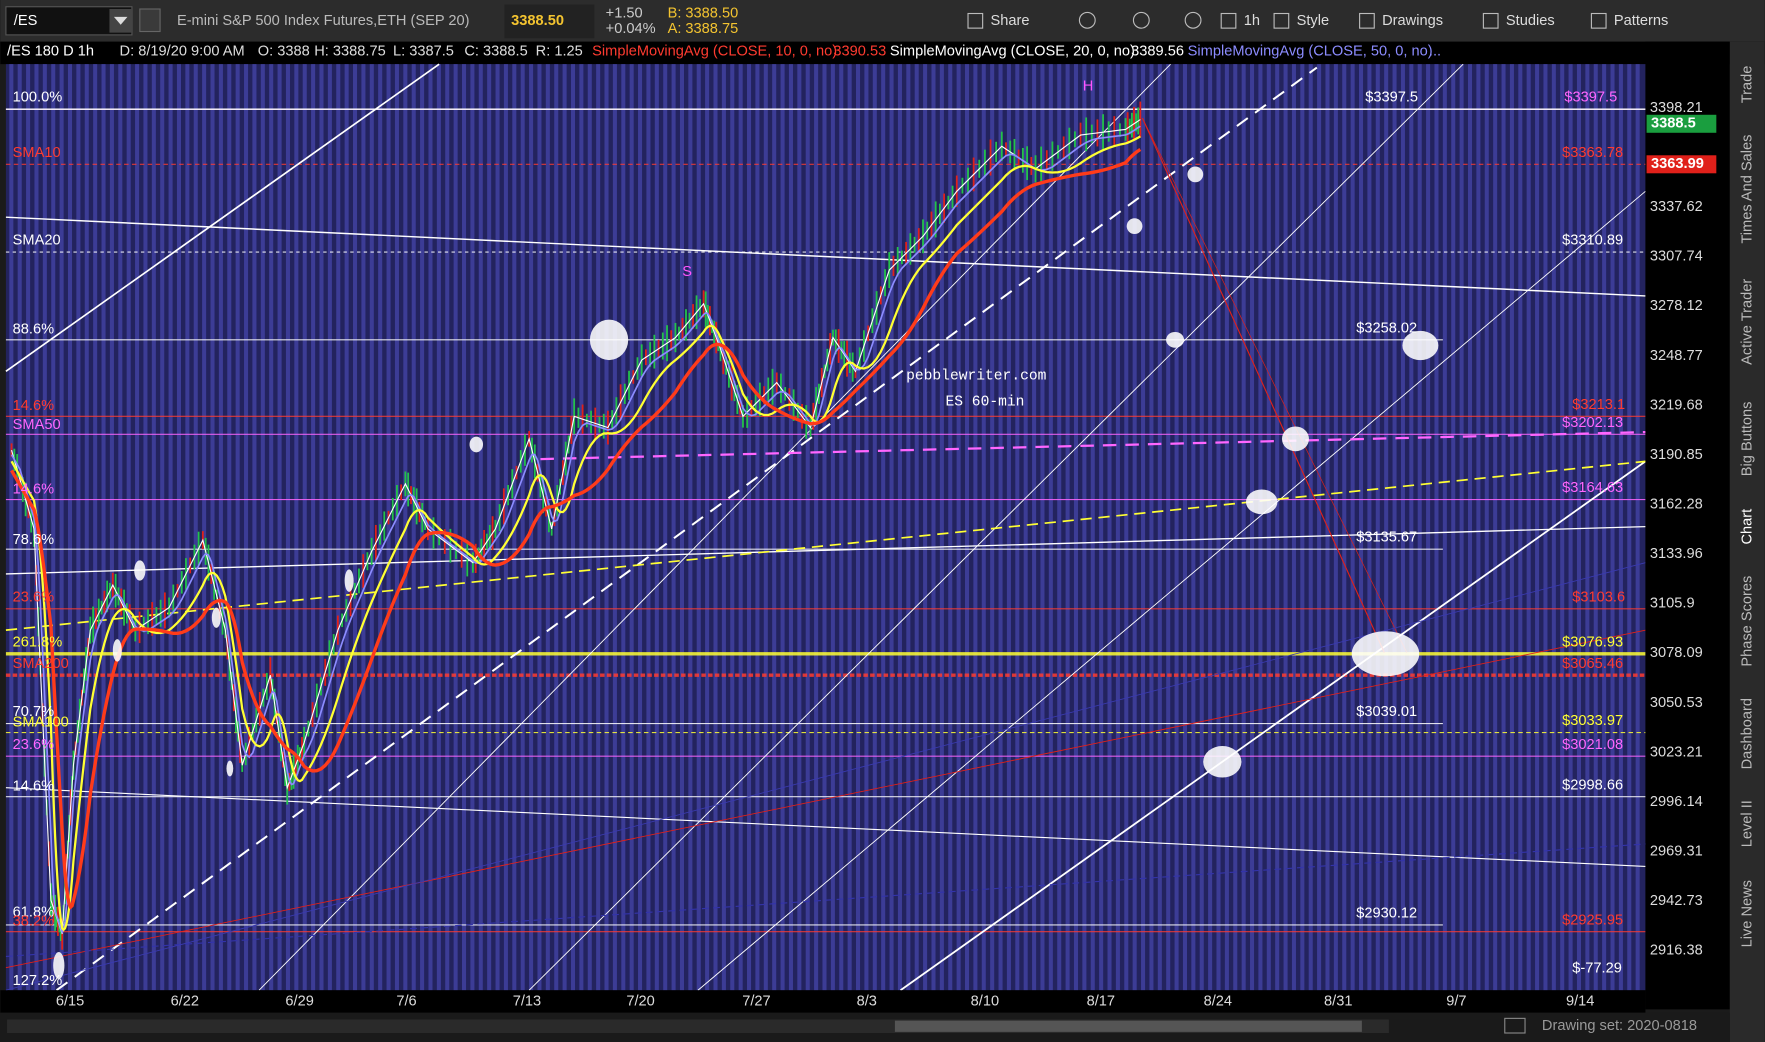  Describe the element at coordinates (150, 20) in the screenshot. I see `link-button` at that location.